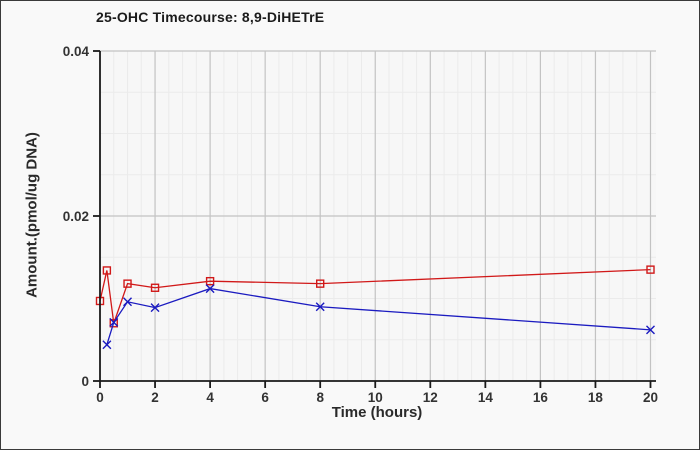  Describe the element at coordinates (375, 397) in the screenshot. I see `x-tick-label: 10` at that location.